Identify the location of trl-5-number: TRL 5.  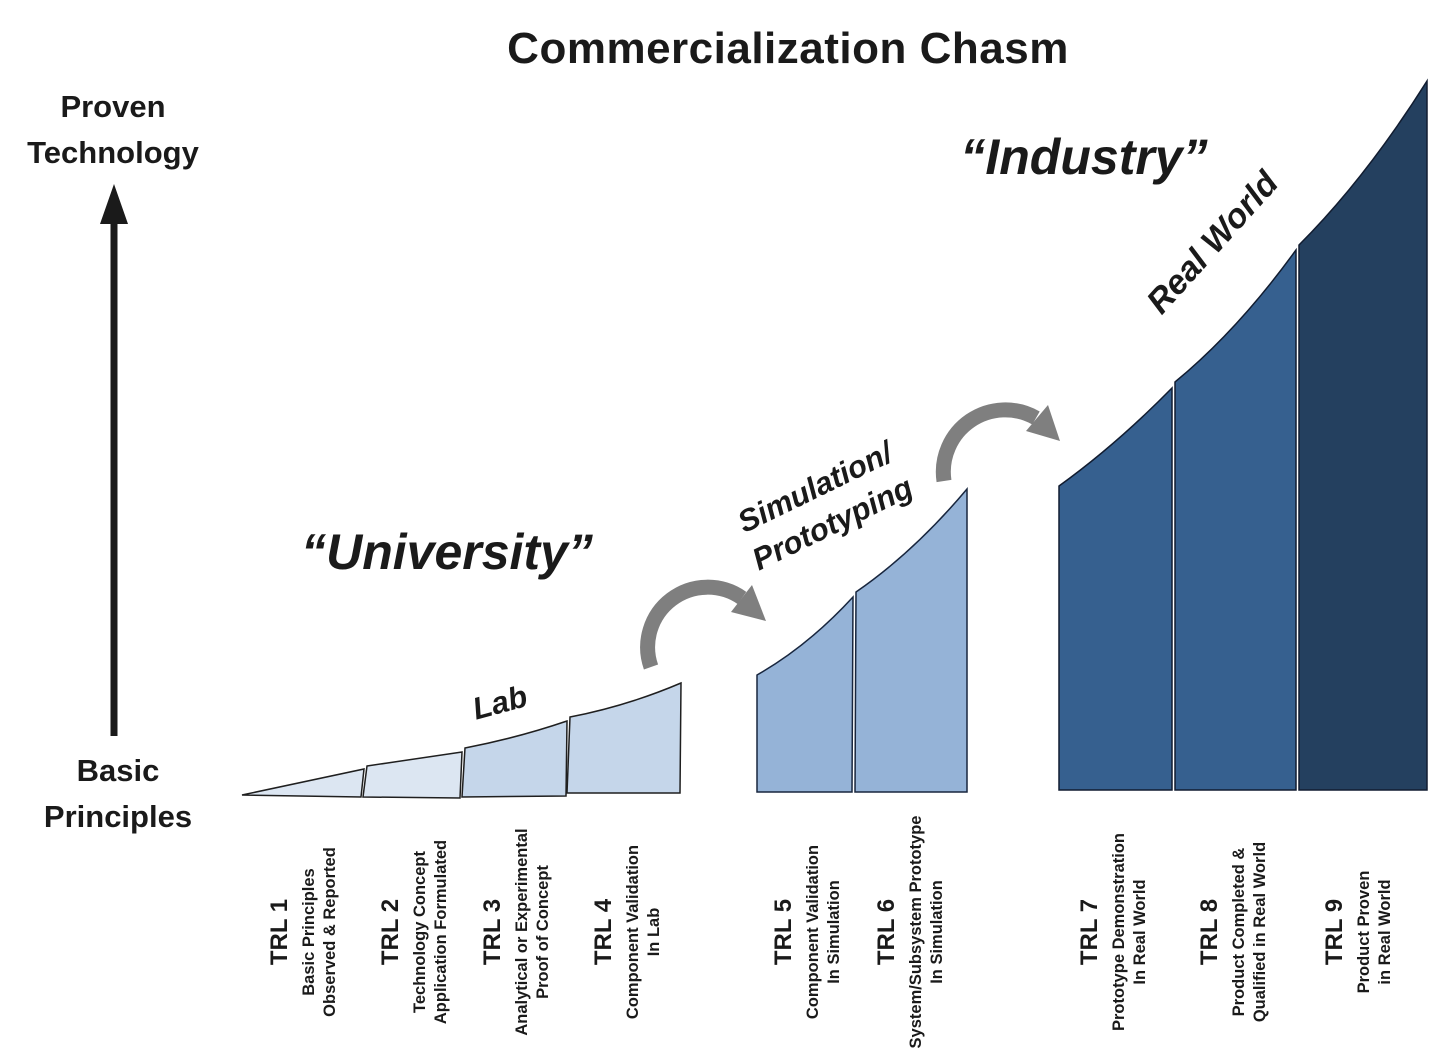
(783, 932).